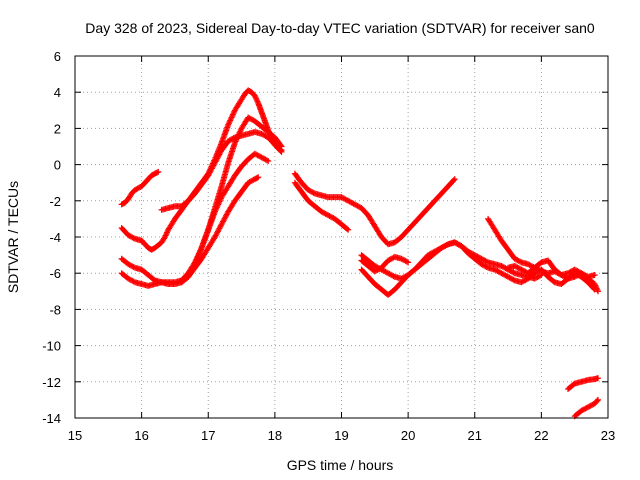  Describe the element at coordinates (51, 418) in the screenshot. I see `y-tick-label: -14` at that location.